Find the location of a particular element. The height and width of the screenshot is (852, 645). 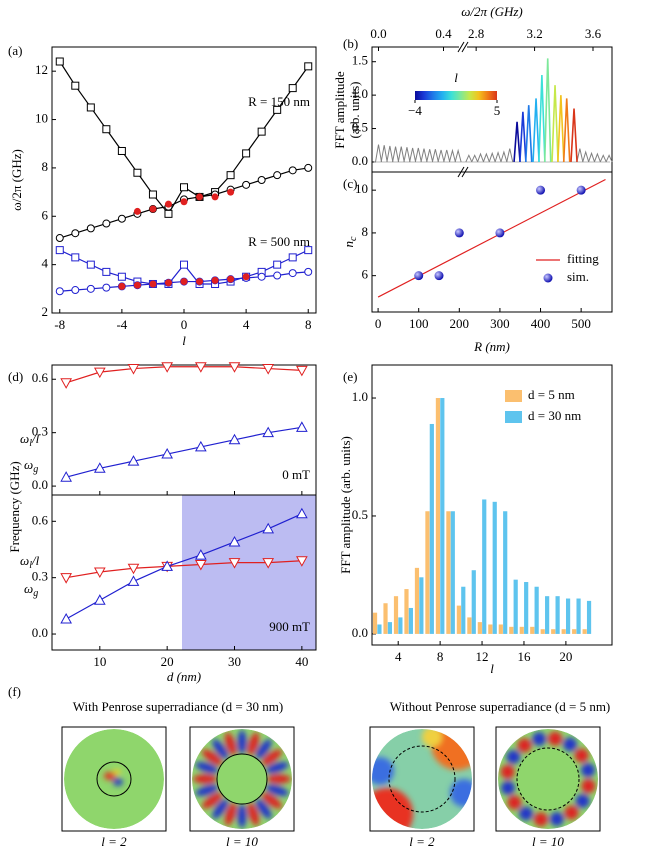

y-tick-label: 0.6 is located at coordinates (40, 377).